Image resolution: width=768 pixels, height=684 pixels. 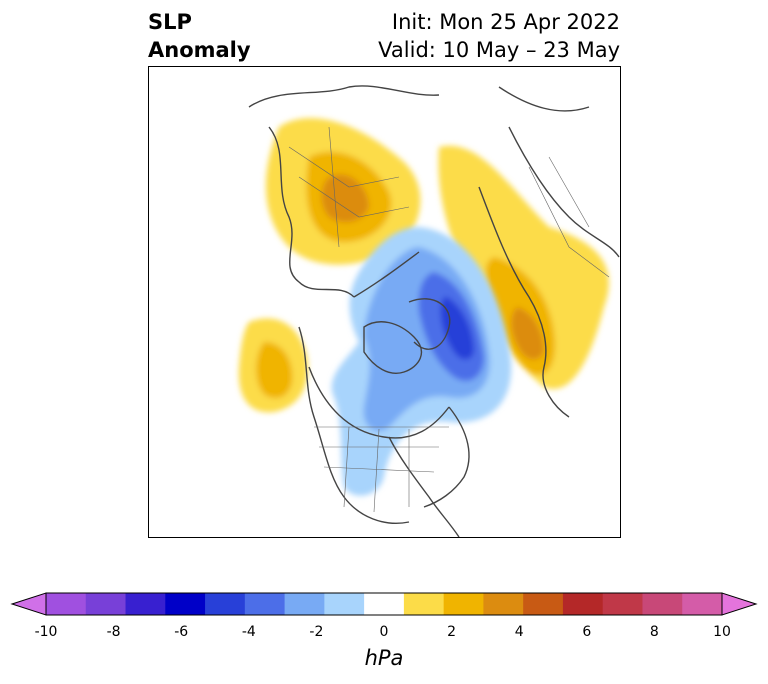 I want to click on colorbar-tick-label: -2, so click(x=316, y=632).